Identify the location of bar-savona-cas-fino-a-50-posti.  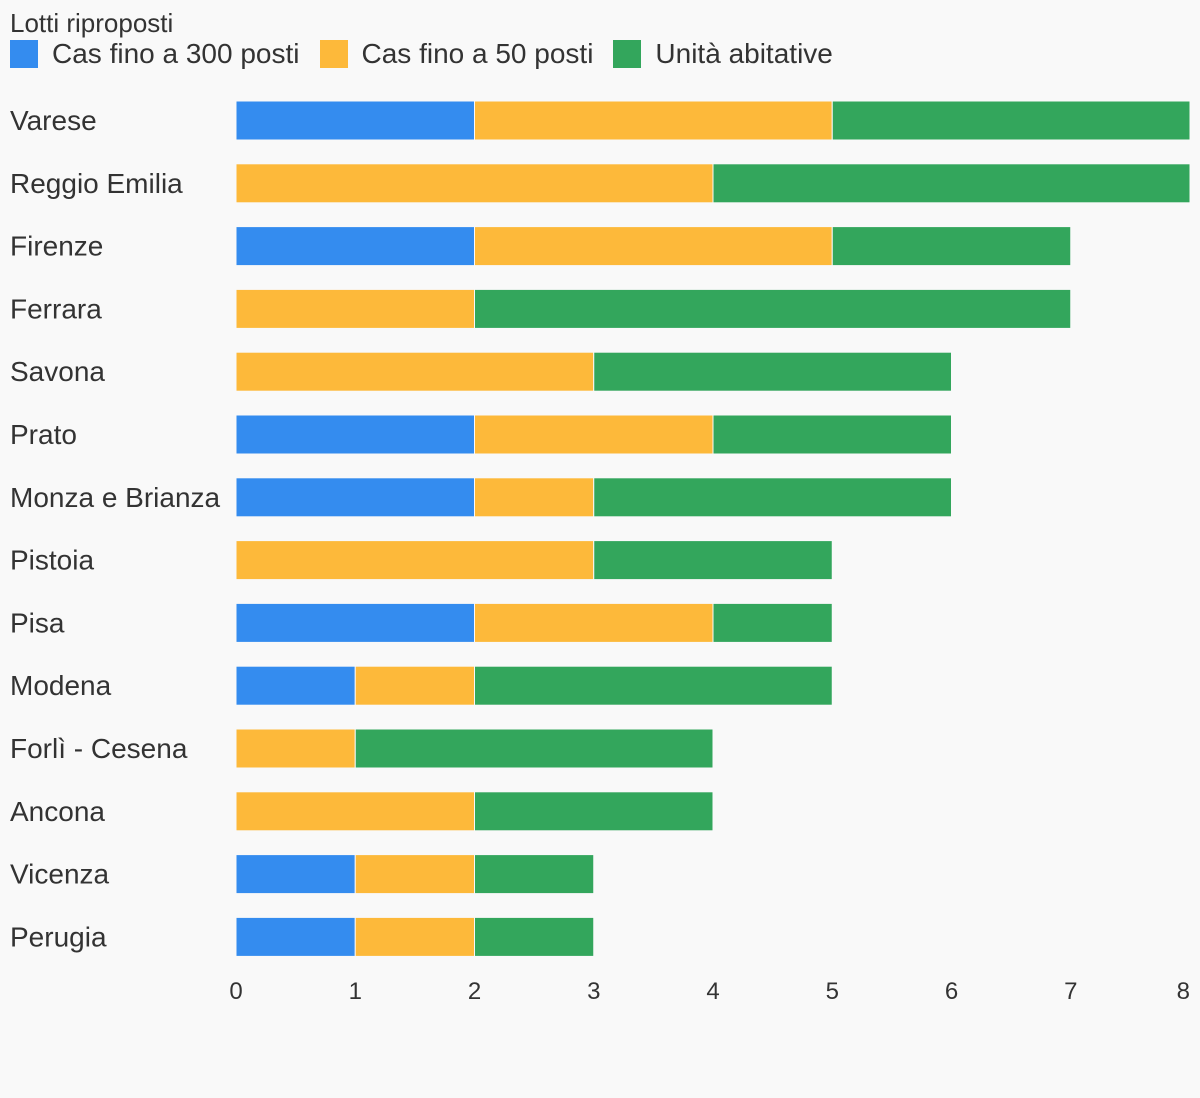
(415, 371).